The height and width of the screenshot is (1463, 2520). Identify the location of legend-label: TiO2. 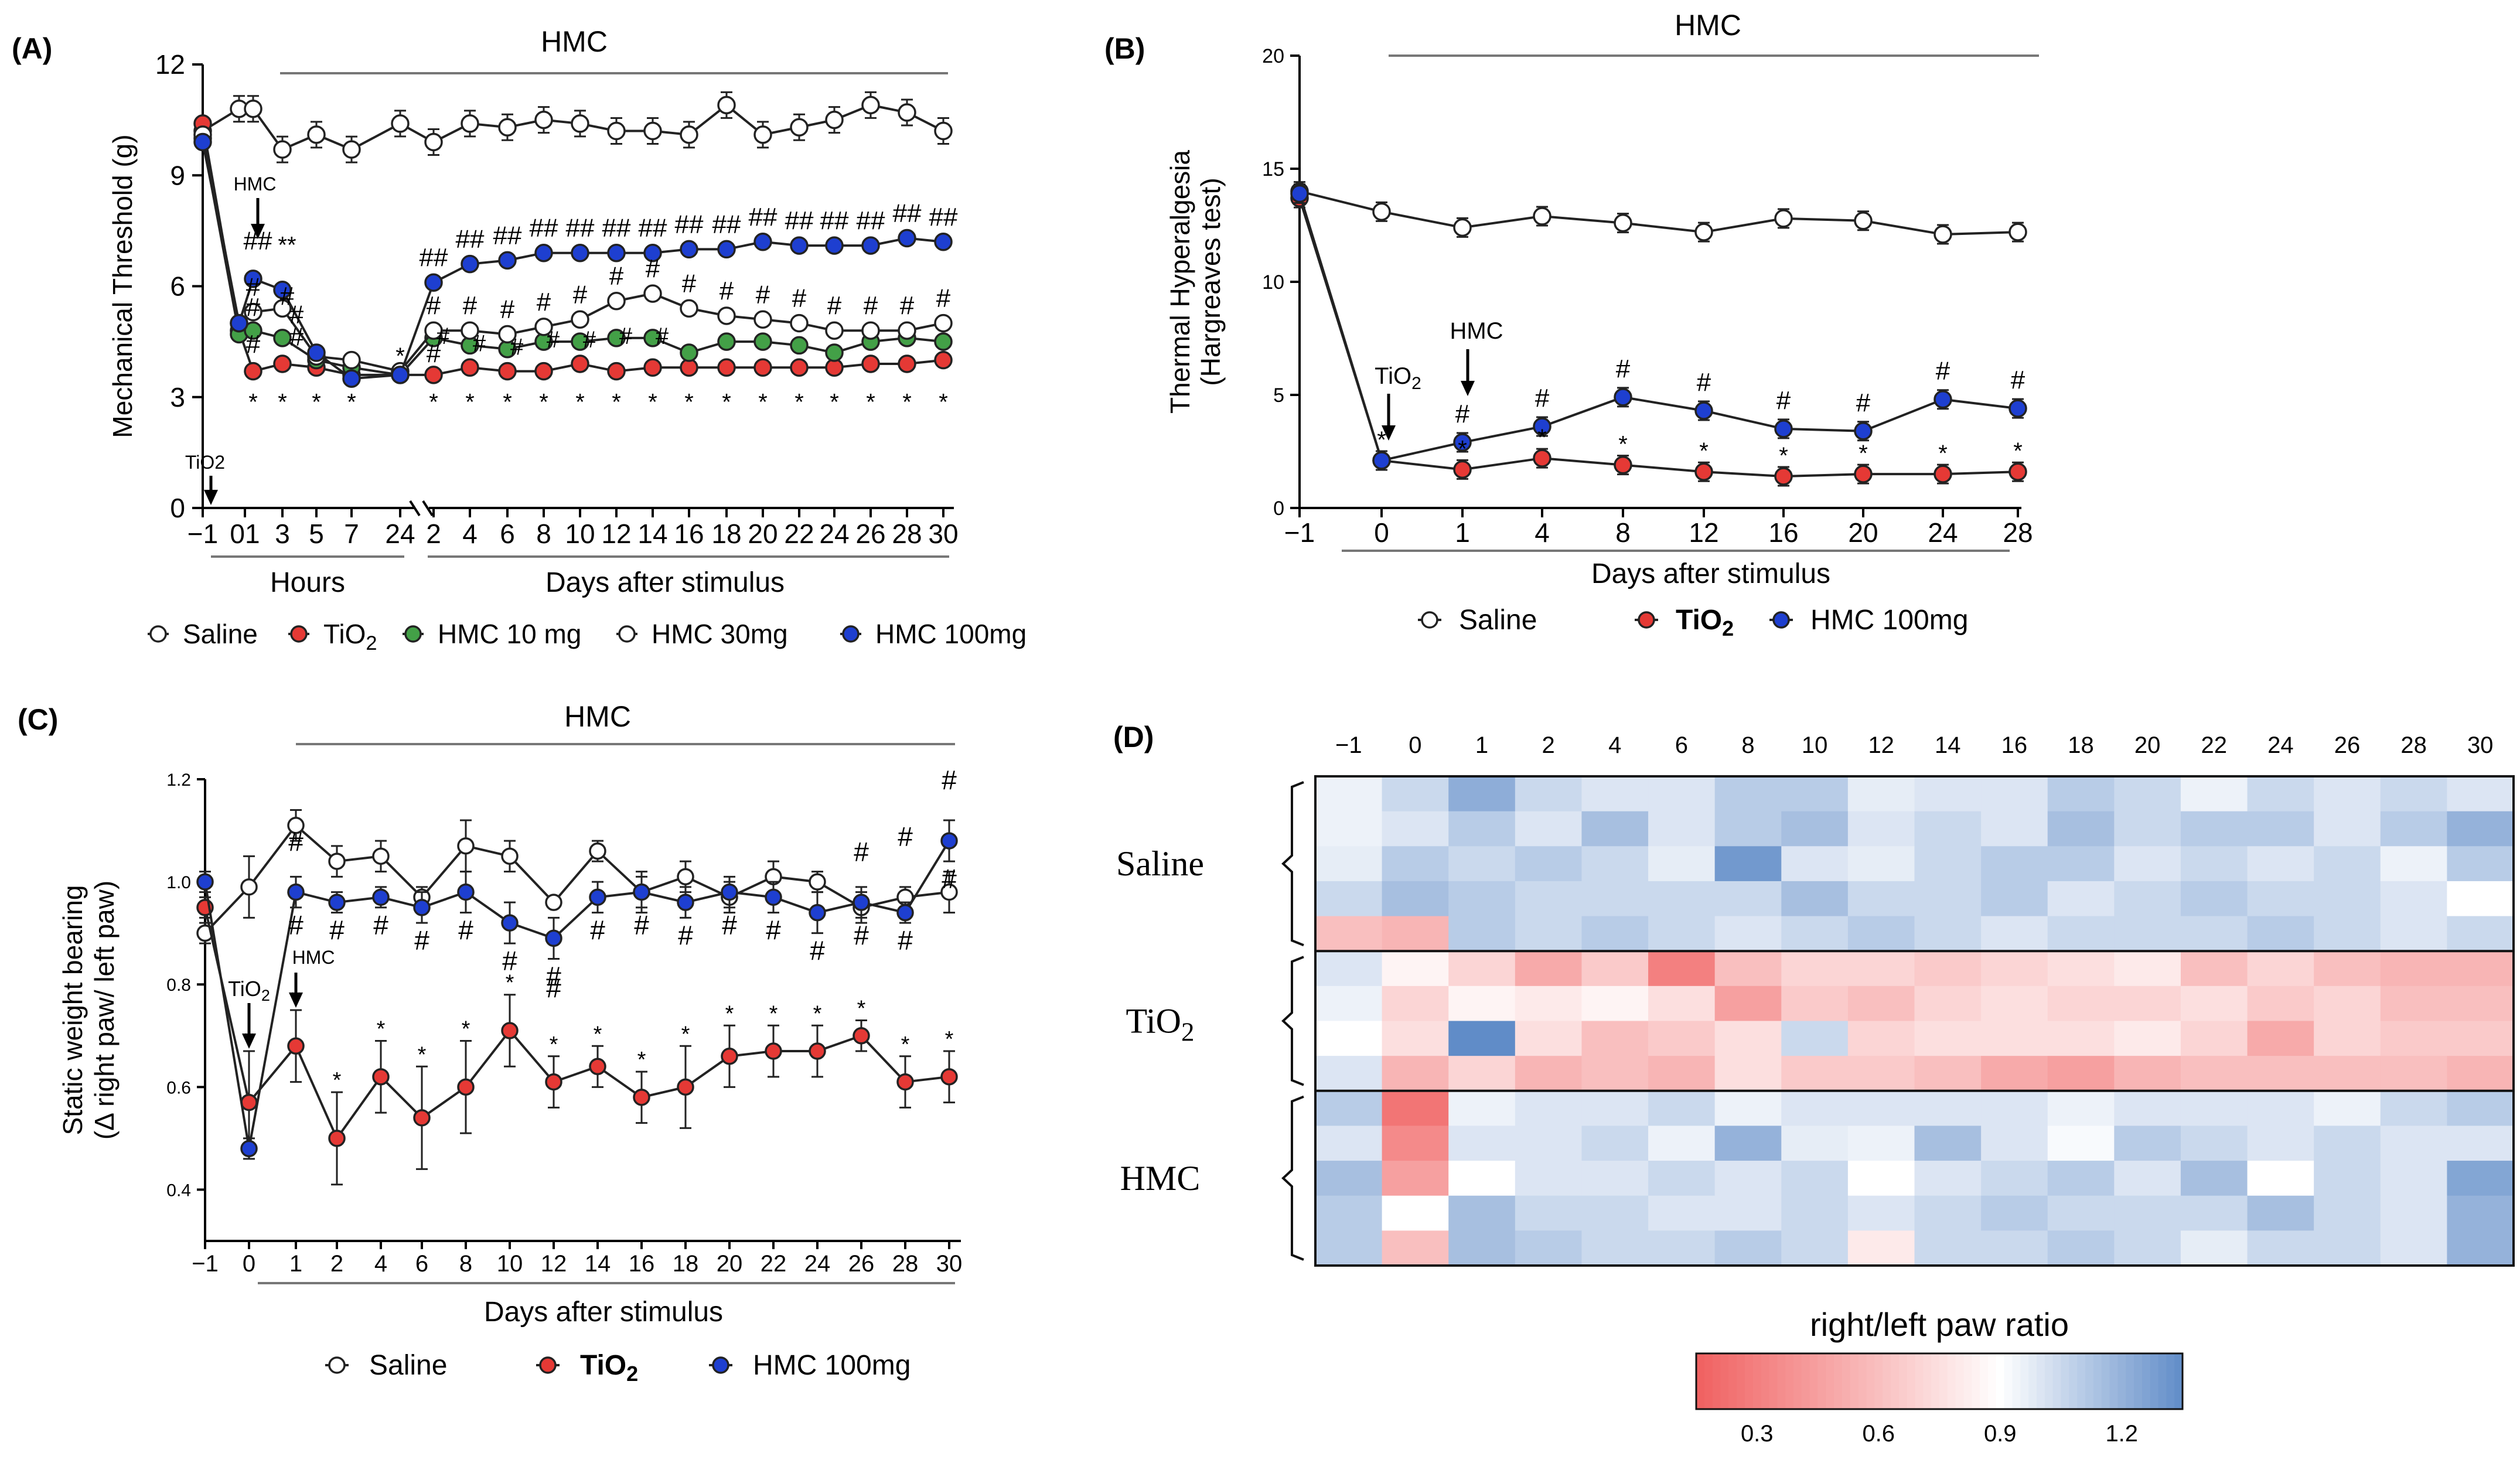
(350, 636).